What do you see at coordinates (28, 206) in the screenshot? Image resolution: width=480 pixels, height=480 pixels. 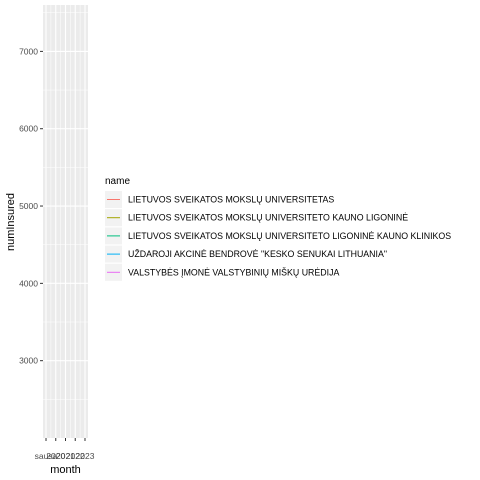 I see `y-tick-label: 5000` at bounding box center [28, 206].